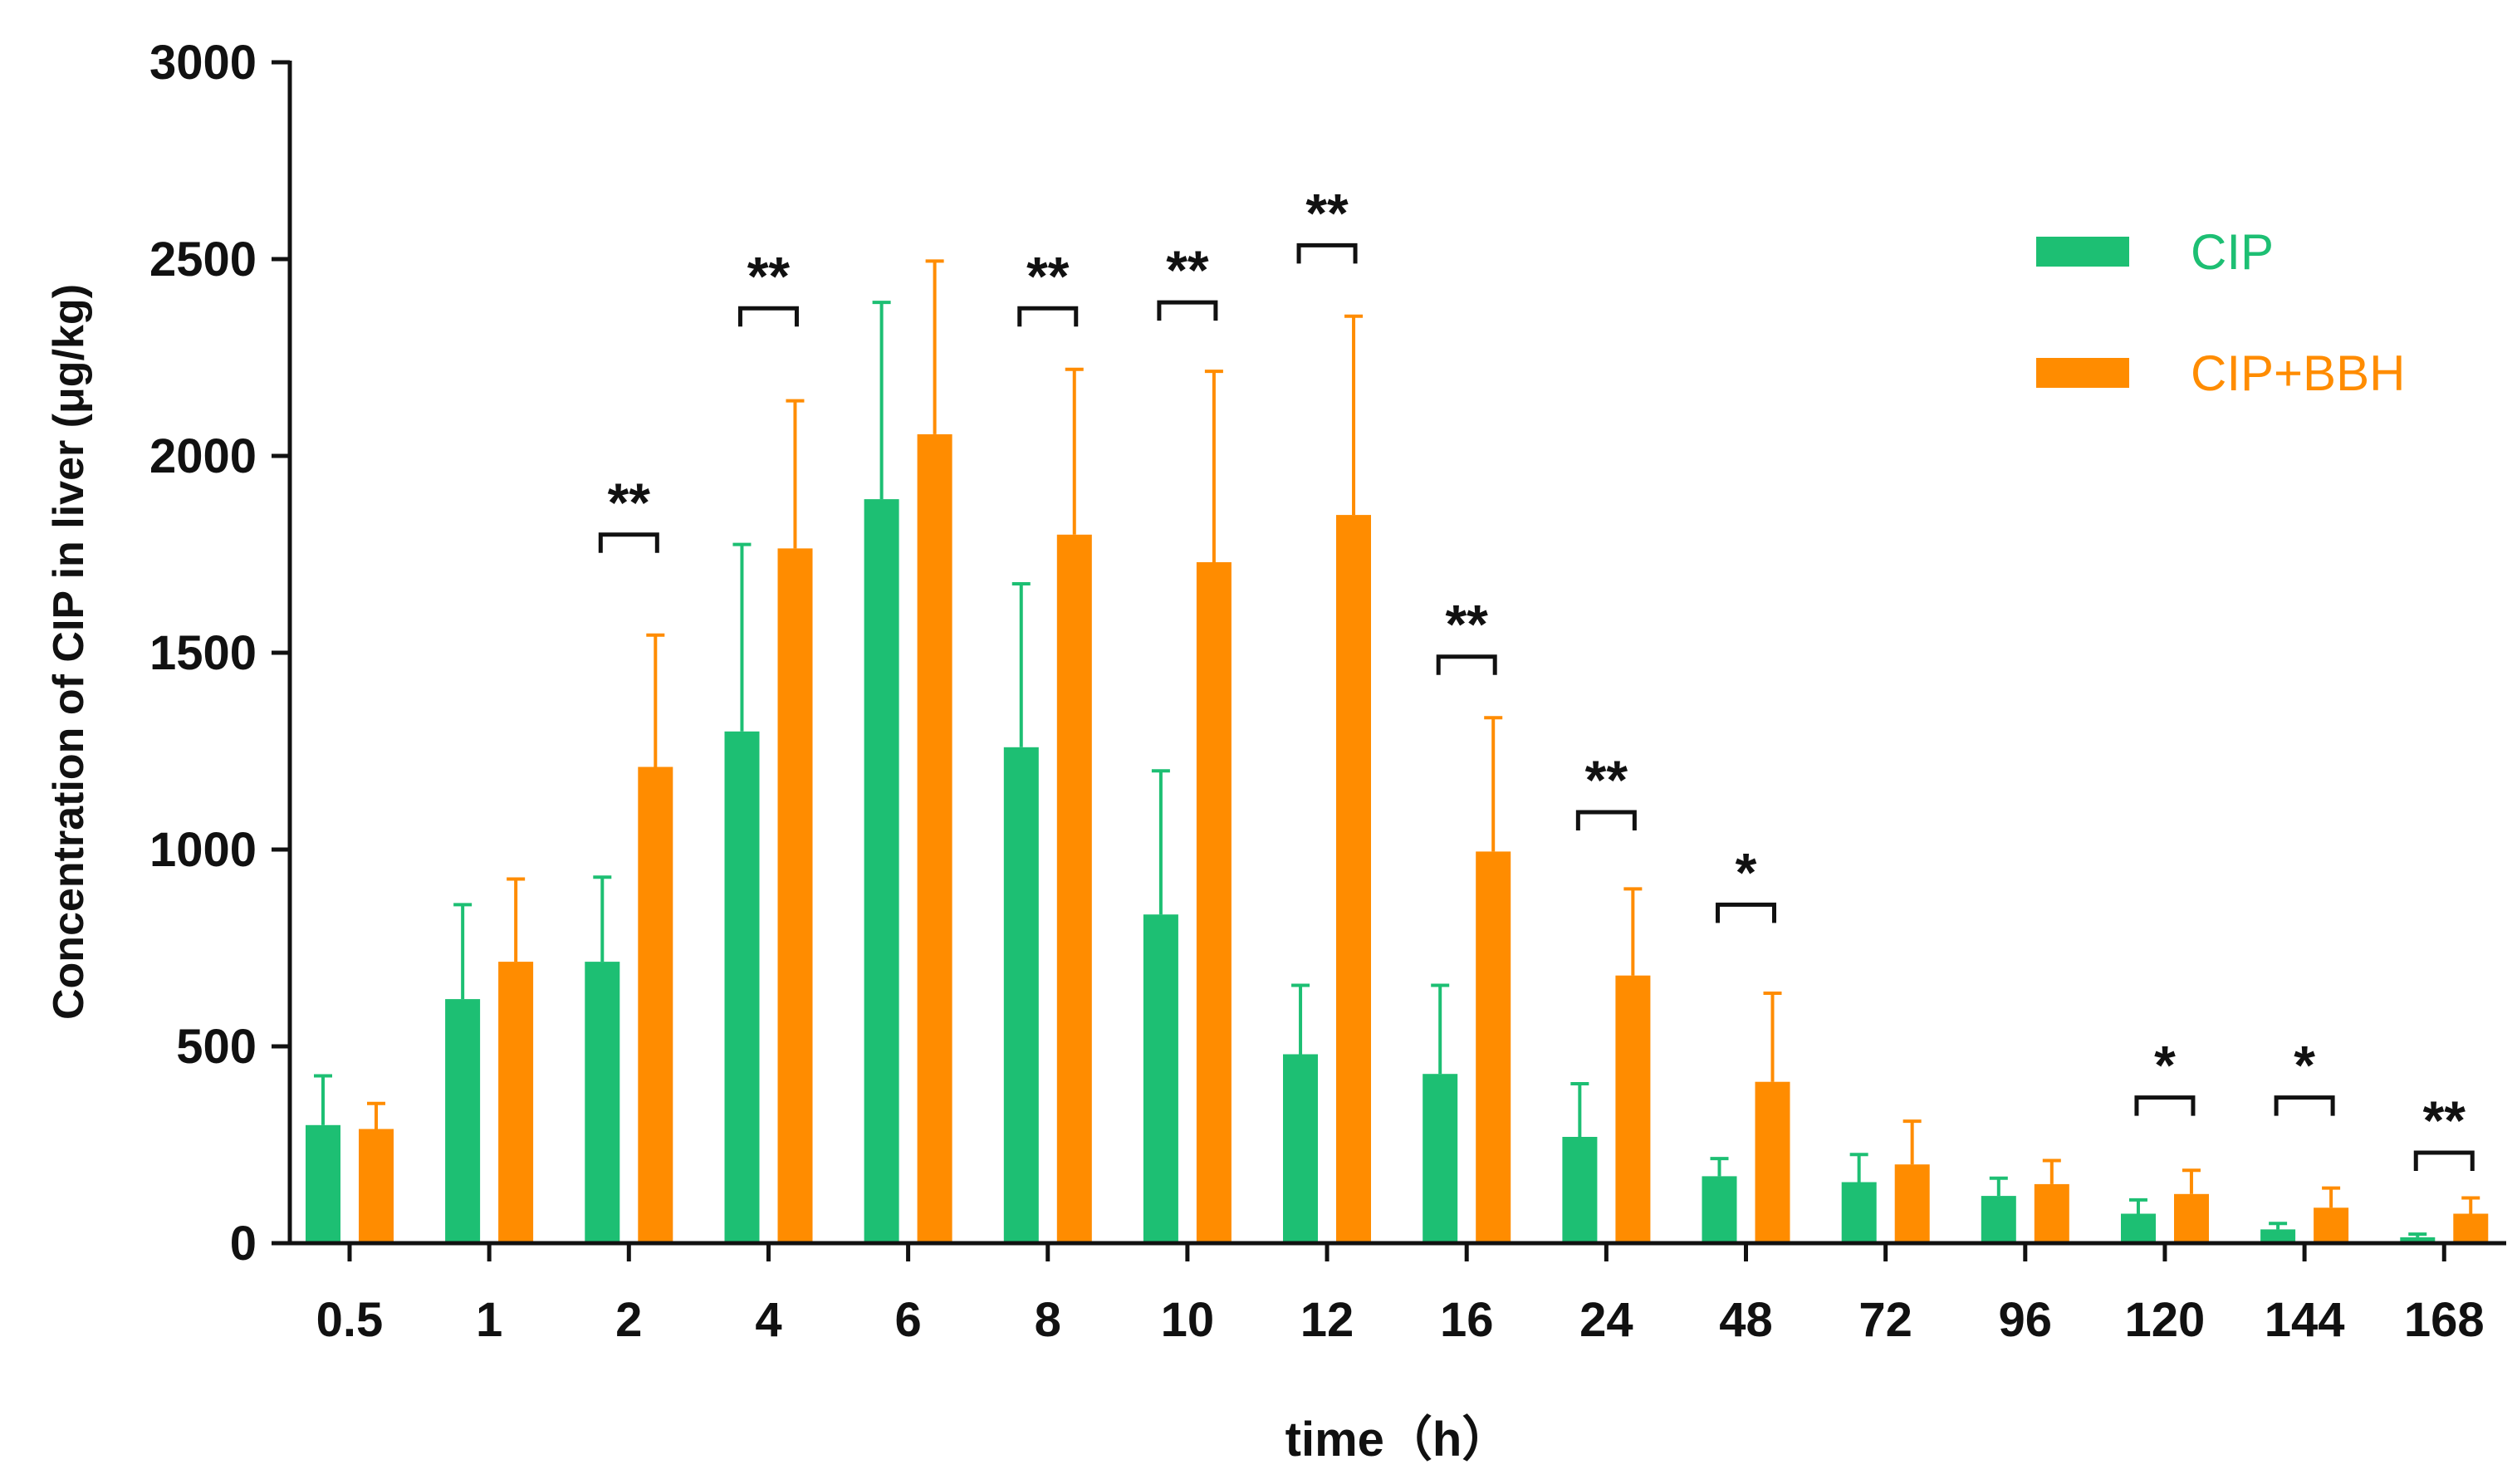  Describe the element at coordinates (2298, 373) in the screenshot. I see `legend-label-cip-bbh: CIP+BBH` at that location.